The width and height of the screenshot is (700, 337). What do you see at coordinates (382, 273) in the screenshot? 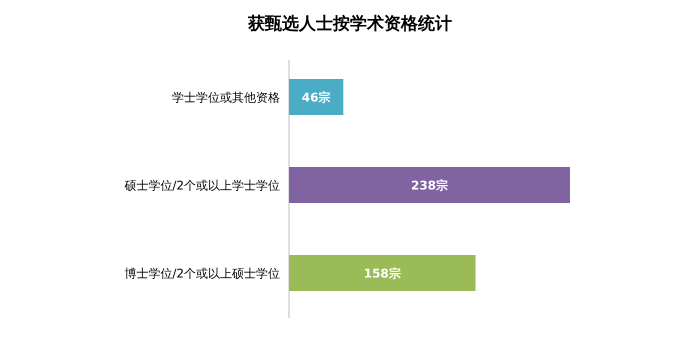
I see `data-label: 158宗` at bounding box center [382, 273].